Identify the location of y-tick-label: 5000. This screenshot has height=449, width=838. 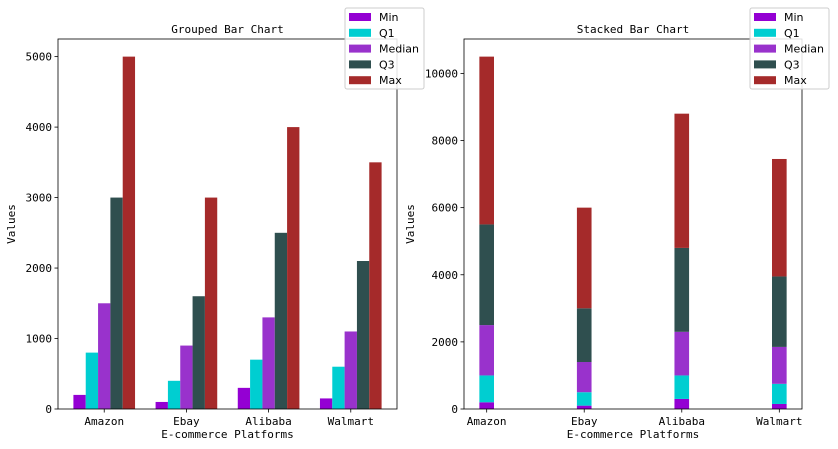
(39, 57).